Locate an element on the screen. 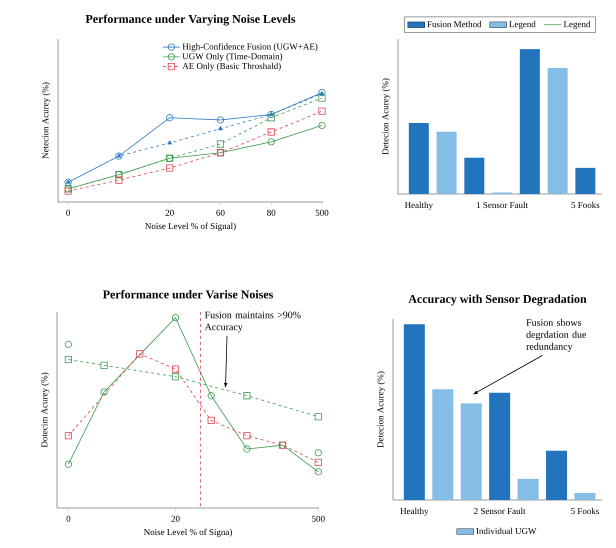  x-tick-label: 1 Sensor Fault is located at coordinates (502, 205).